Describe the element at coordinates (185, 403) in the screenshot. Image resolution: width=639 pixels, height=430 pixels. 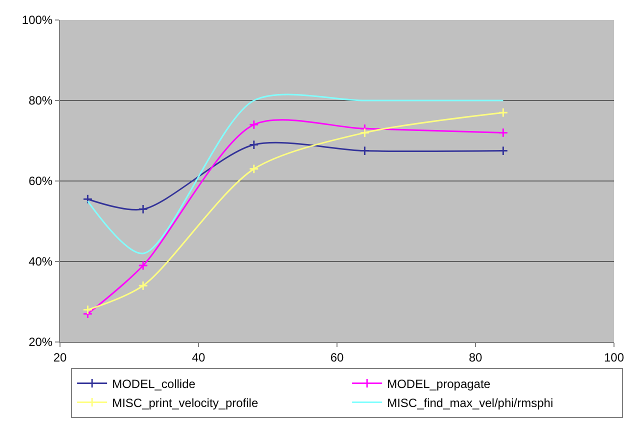
I see `legend-label: MISC_print_velocity_profile` at that location.